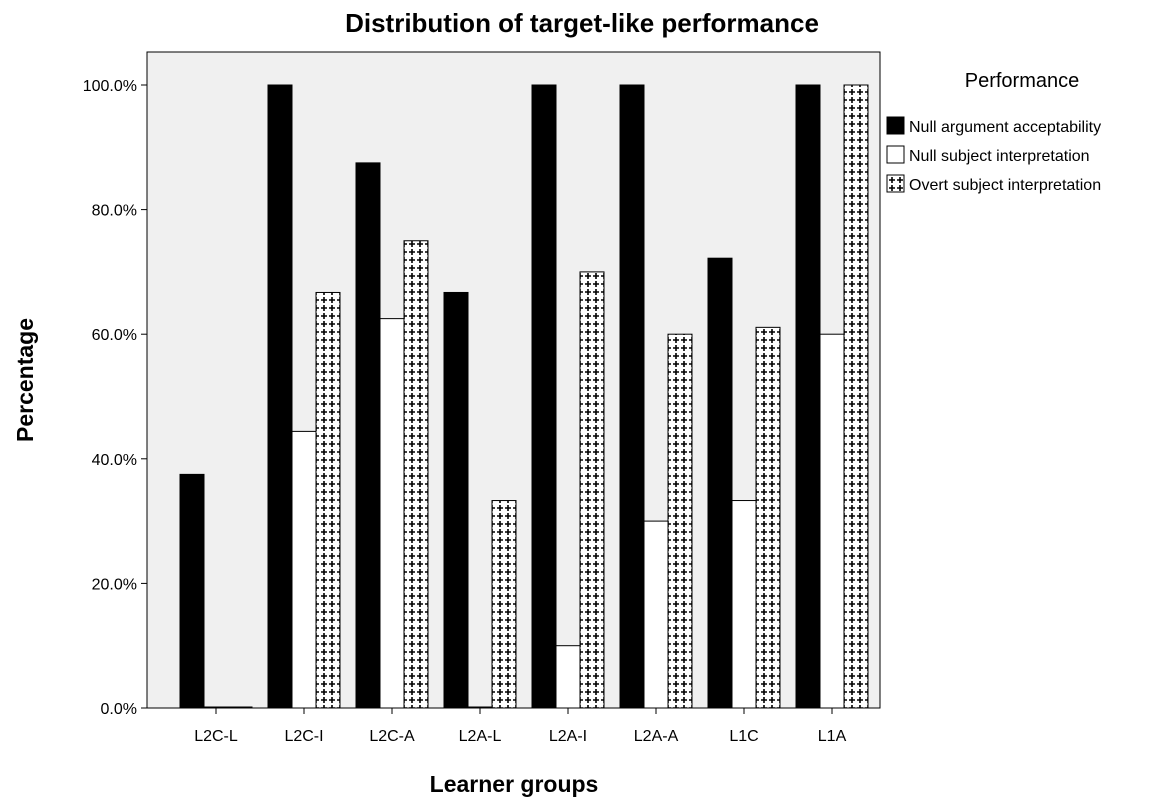 This screenshot has height=800, width=1175. What do you see at coordinates (119, 709) in the screenshot?
I see `y-tick-label: 0.0%` at bounding box center [119, 709].